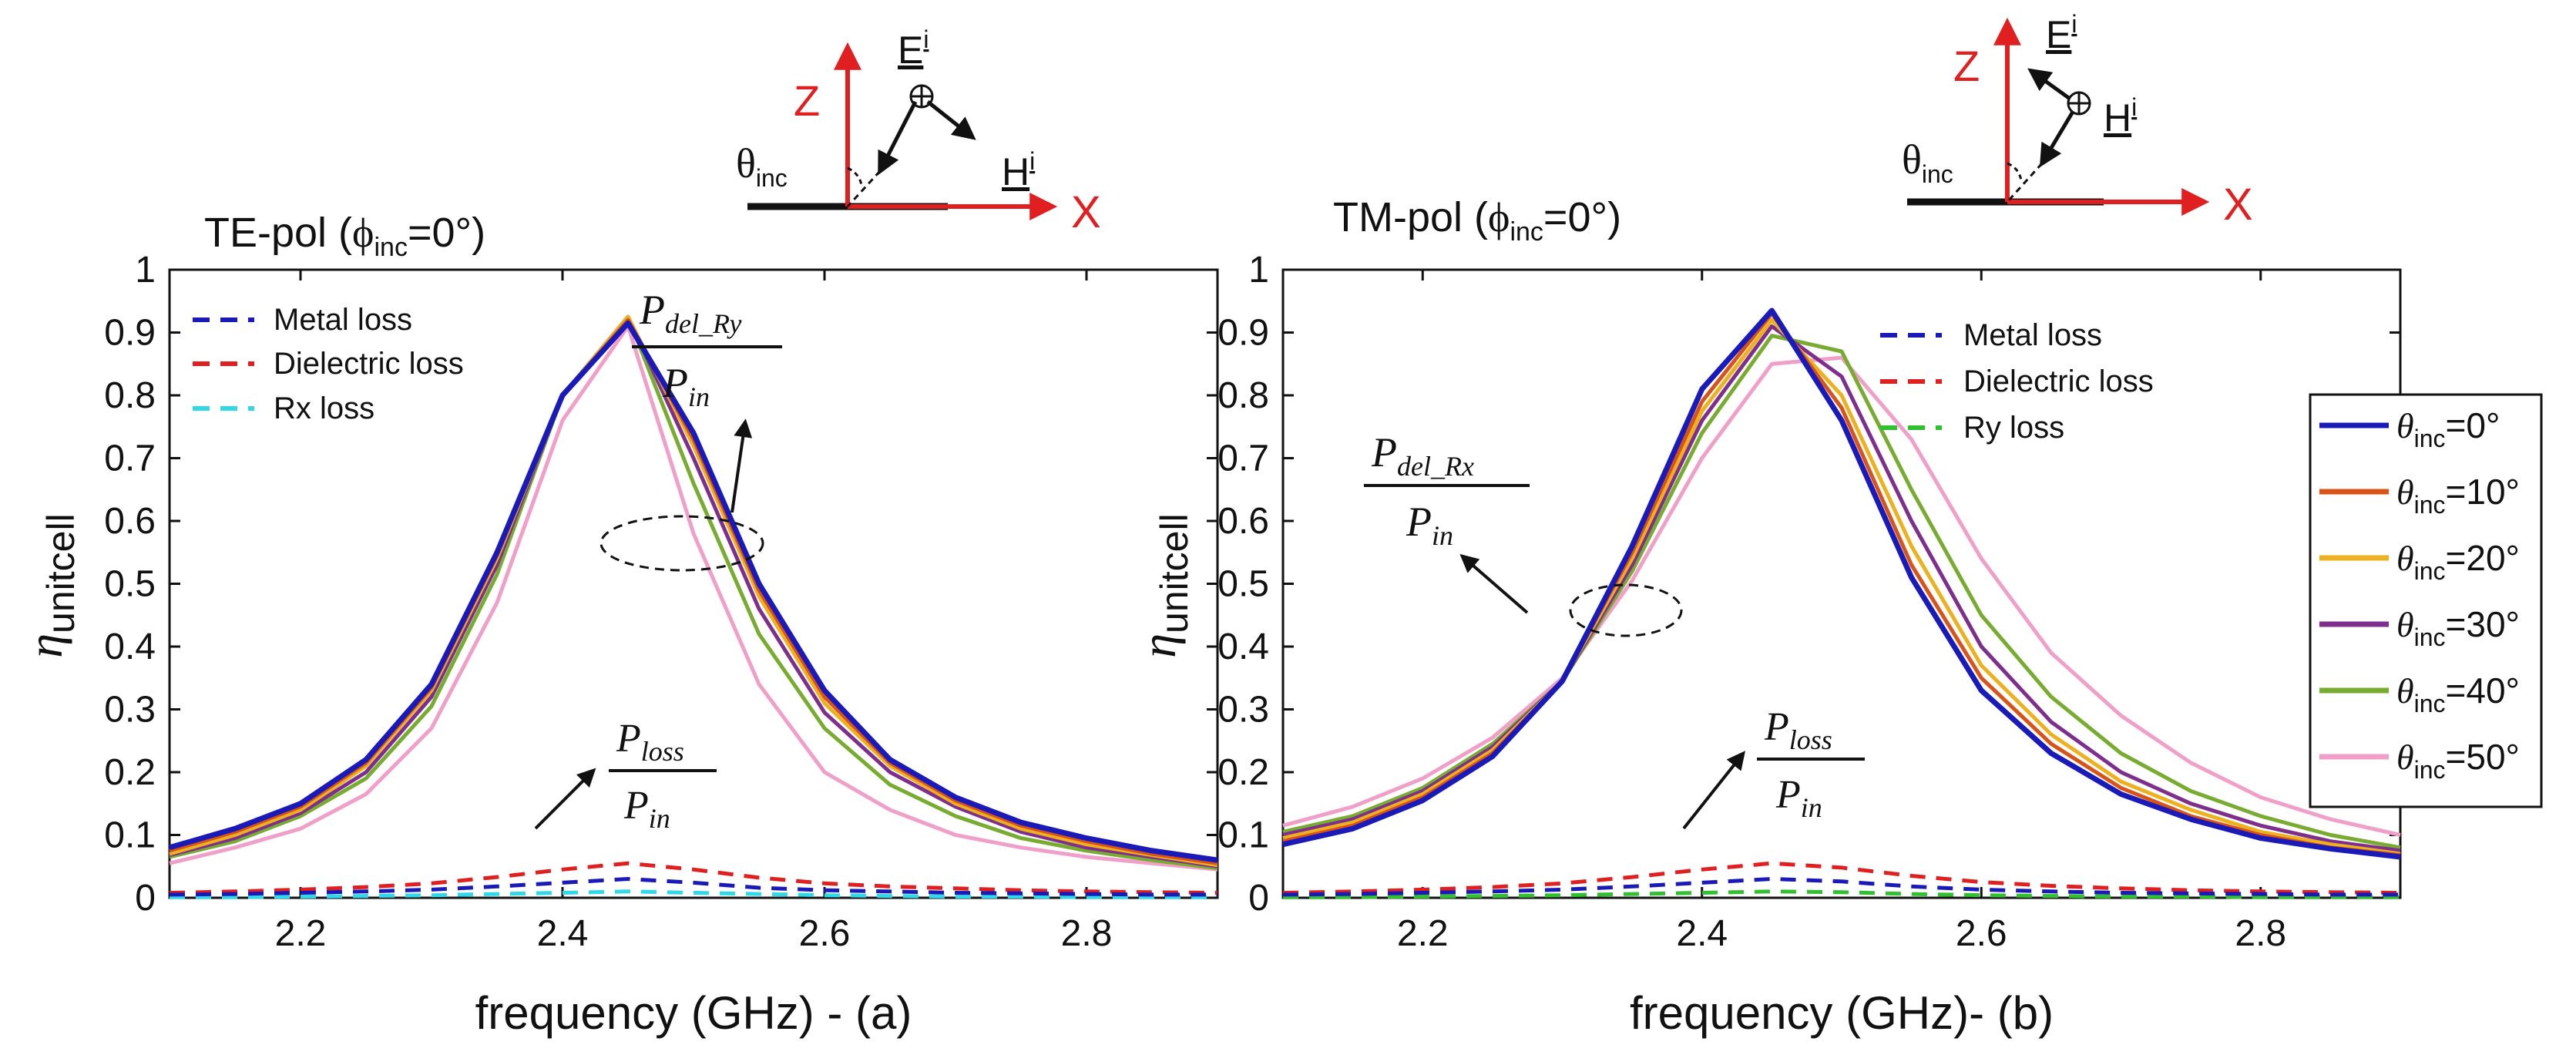 This screenshot has height=1055, width=2576. Describe the element at coordinates (2458, 495) in the screenshot. I see `legend-entry-label: θinc=10°` at that location.